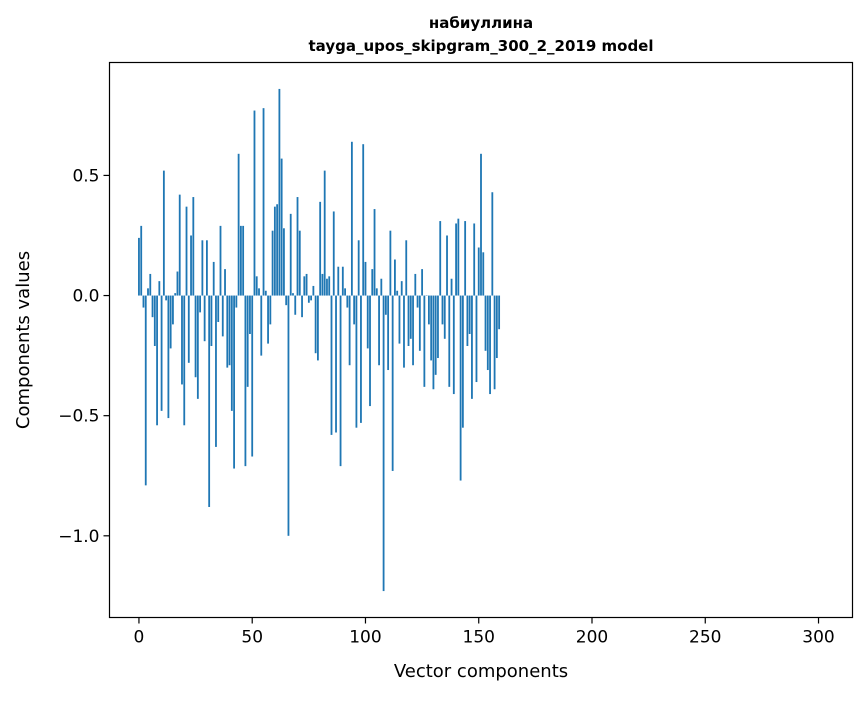 This screenshot has width=867, height=701. I want to click on y-tick-label-1: 0.0, so click(85, 297).